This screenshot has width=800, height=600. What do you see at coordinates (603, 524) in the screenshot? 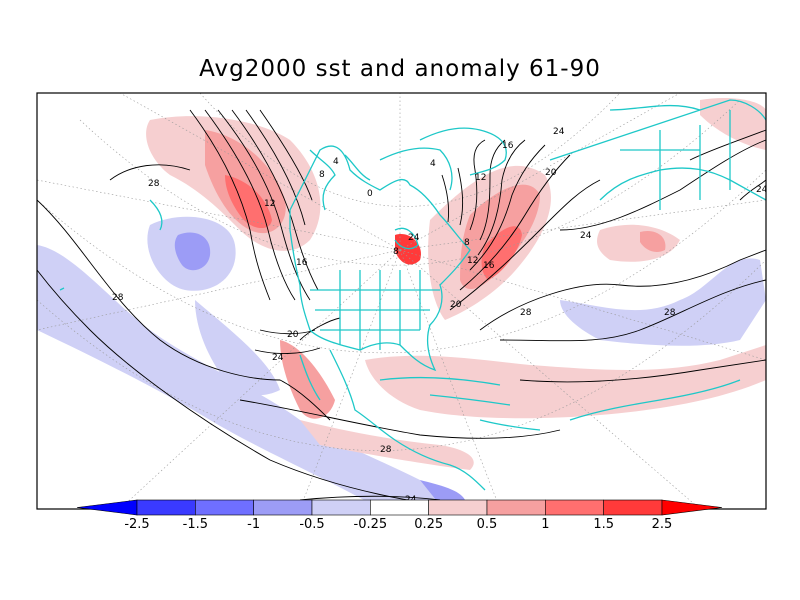
I see `colorbar-tick-label: 1.5` at bounding box center [603, 524].